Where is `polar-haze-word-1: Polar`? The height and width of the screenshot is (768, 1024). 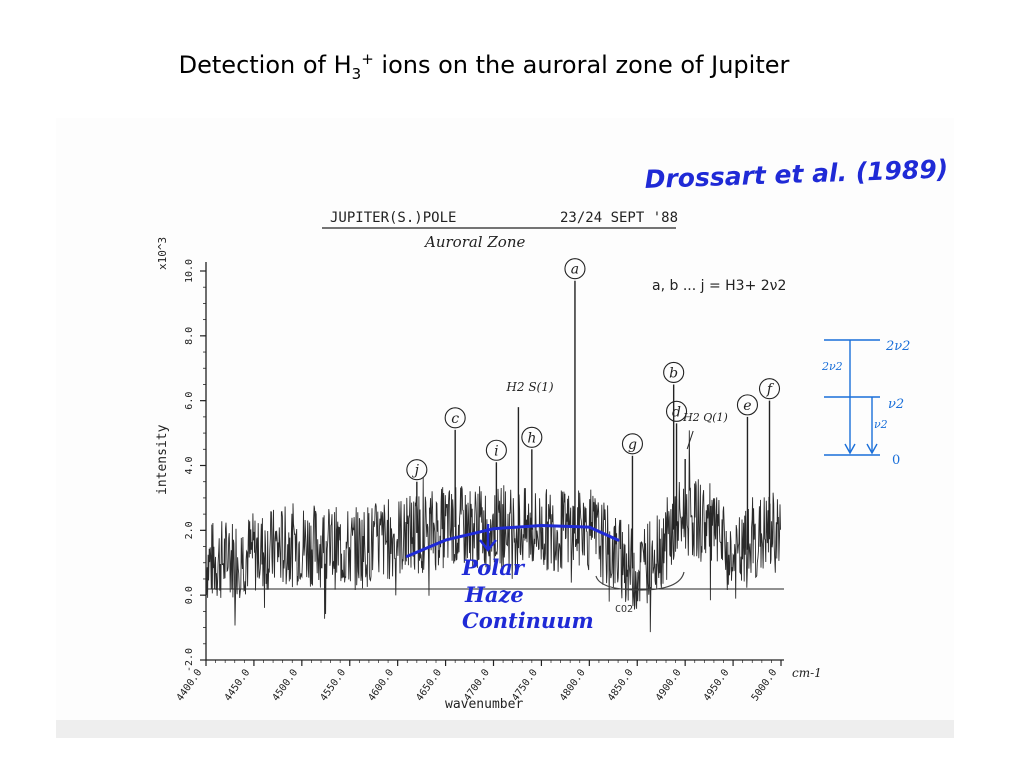 polar-haze-word-1: Polar is located at coordinates (493, 567).